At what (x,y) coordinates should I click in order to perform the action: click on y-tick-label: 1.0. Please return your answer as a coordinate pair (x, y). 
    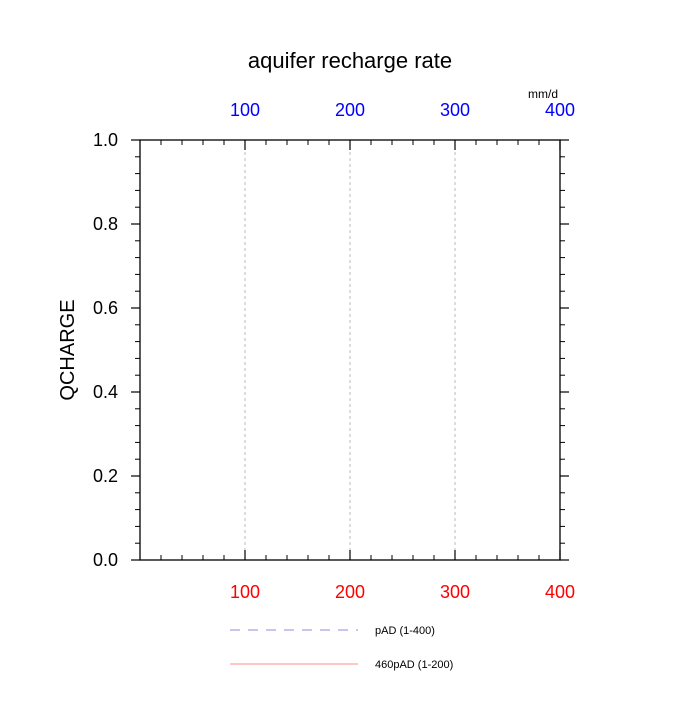
    Looking at the image, I should click on (105, 140).